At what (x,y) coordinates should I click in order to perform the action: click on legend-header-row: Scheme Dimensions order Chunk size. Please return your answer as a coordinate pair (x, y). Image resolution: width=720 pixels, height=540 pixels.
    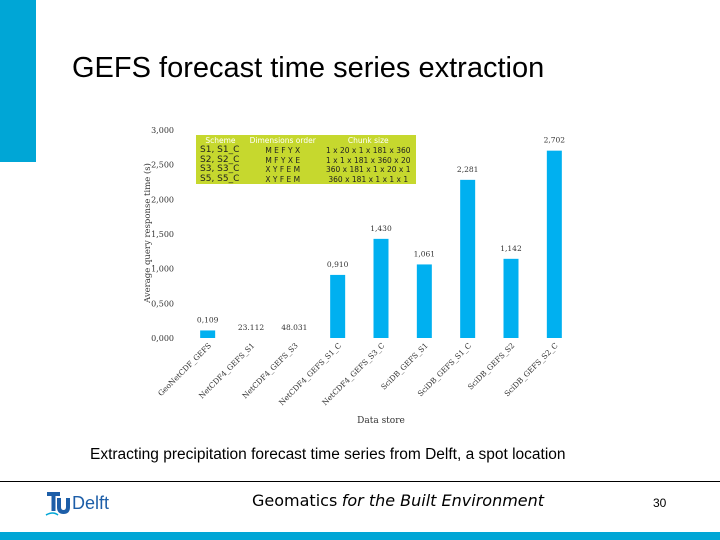
    Looking at the image, I should click on (306, 140).